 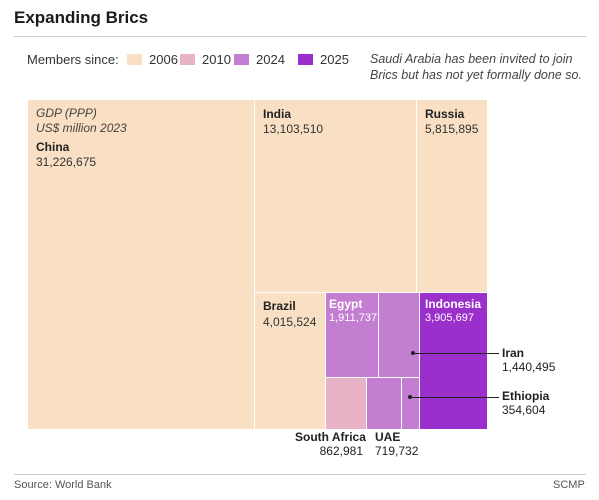 What do you see at coordinates (452, 129) in the screenshot?
I see `russia-value-label: 5,815,895` at bounding box center [452, 129].